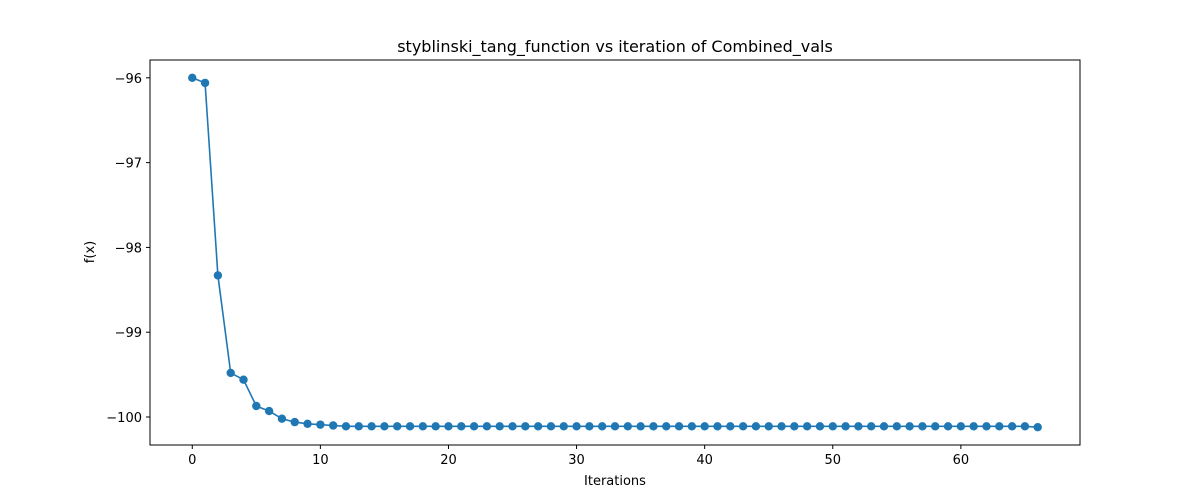 This screenshot has height=504, width=1200. What do you see at coordinates (128, 248) in the screenshot?
I see `y-tick-label: −98` at bounding box center [128, 248].